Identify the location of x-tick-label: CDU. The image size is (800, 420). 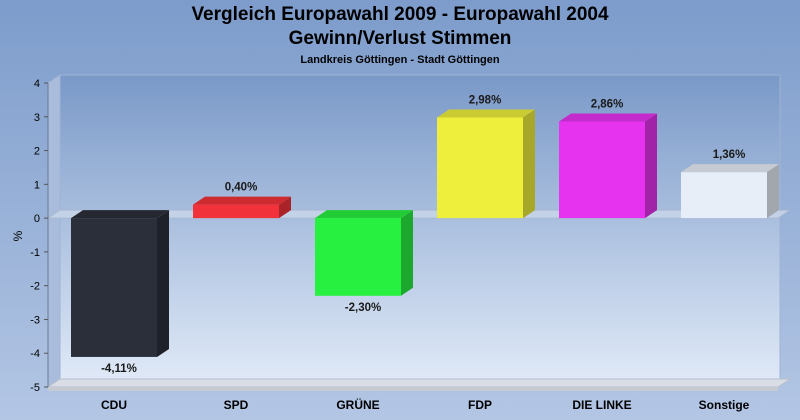
(114, 405).